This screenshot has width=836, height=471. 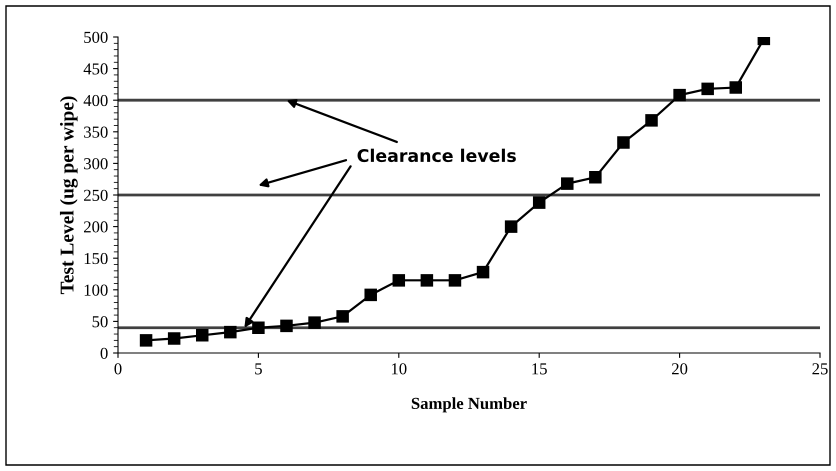 I want to click on y-tick-label: 300, so click(x=96, y=164).